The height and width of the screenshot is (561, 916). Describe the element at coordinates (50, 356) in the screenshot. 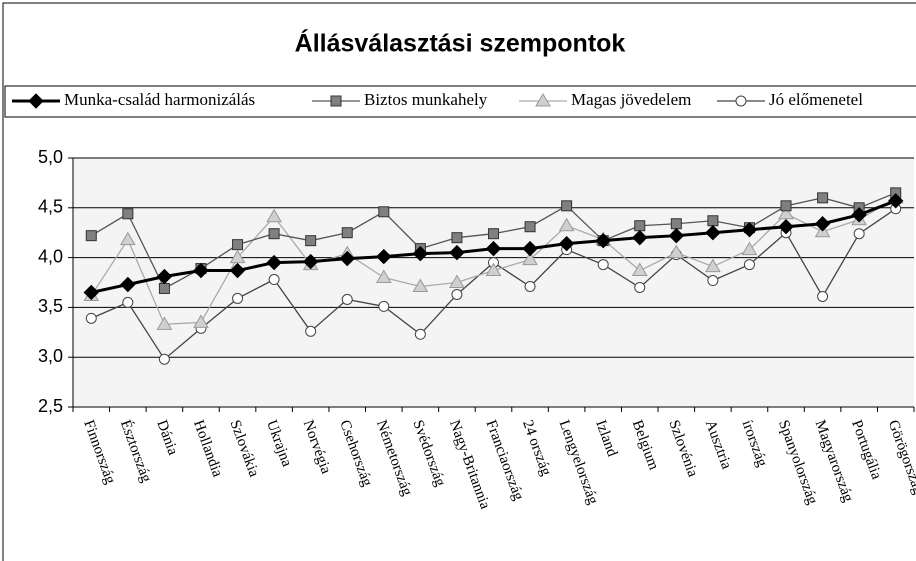

I see `y-tick-label: 3,0` at that location.